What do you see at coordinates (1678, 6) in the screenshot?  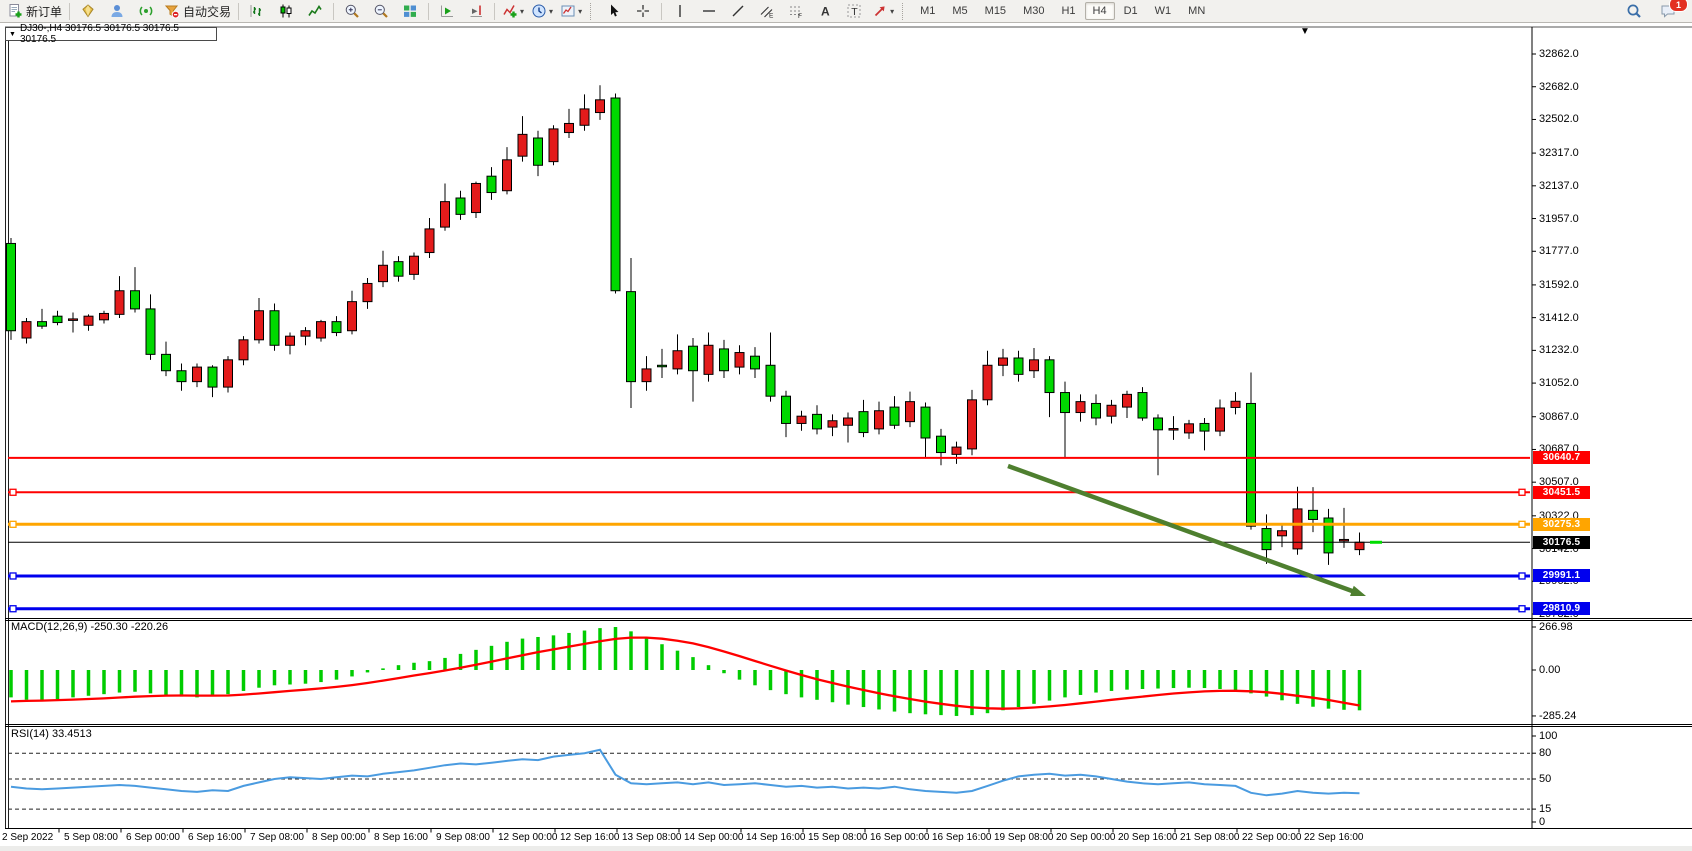 I see `notification-badge: 1` at bounding box center [1678, 6].